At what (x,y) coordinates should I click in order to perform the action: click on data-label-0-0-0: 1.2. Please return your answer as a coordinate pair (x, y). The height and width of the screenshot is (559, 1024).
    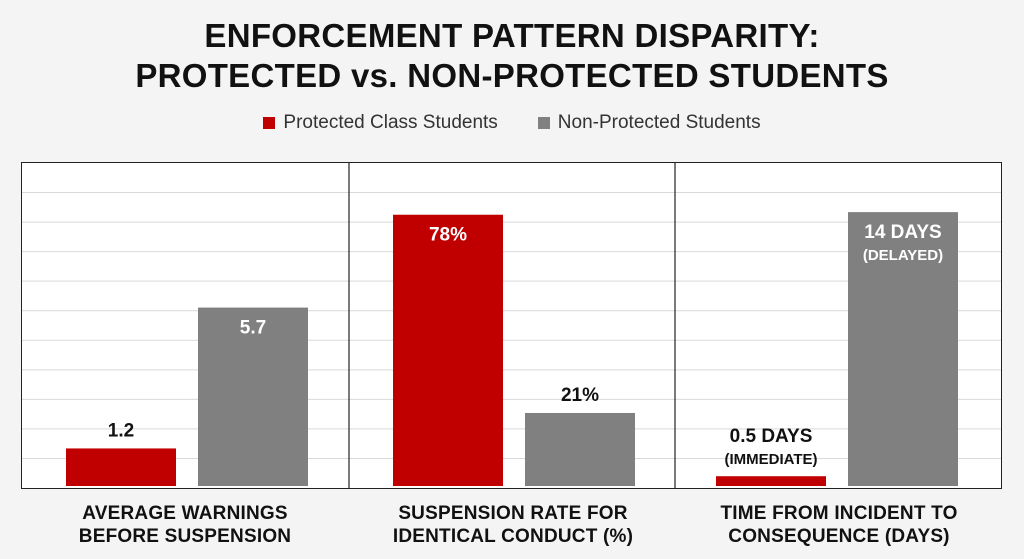
    Looking at the image, I should click on (121, 430).